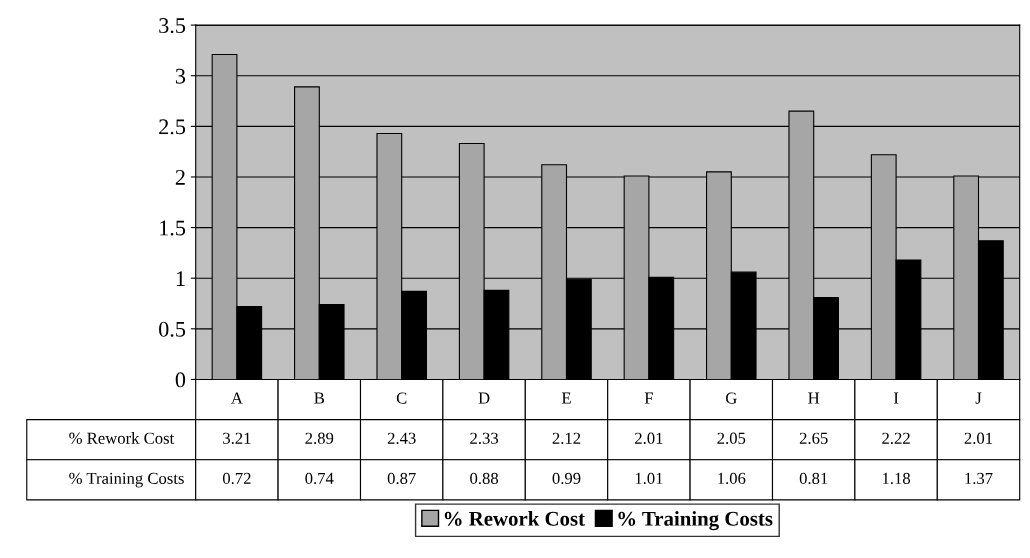 This screenshot has width=1030, height=558. What do you see at coordinates (401, 398) in the screenshot?
I see `x-tick-label: C` at bounding box center [401, 398].